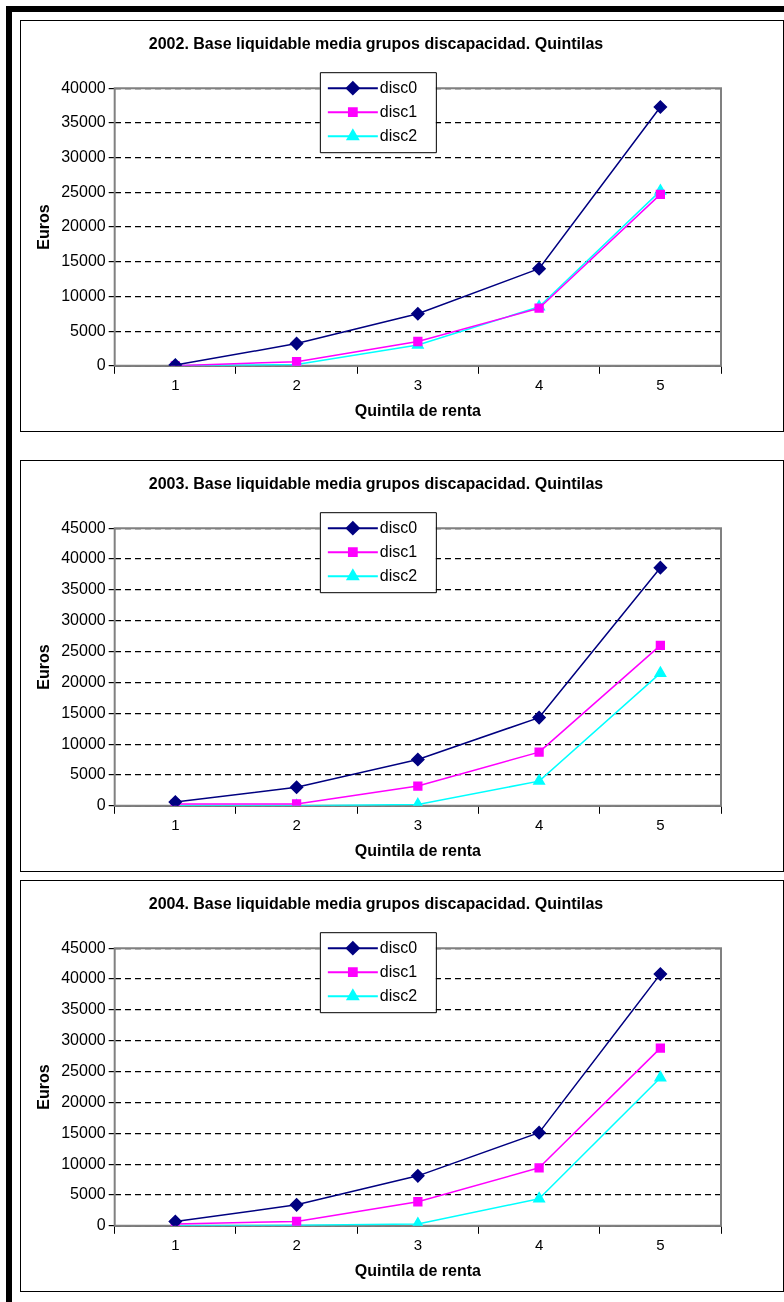 This screenshot has width=784, height=1302. I want to click on chart-title: 2003. Base liquidable media grupos discapacidad. Quintilas, so click(376, 484).